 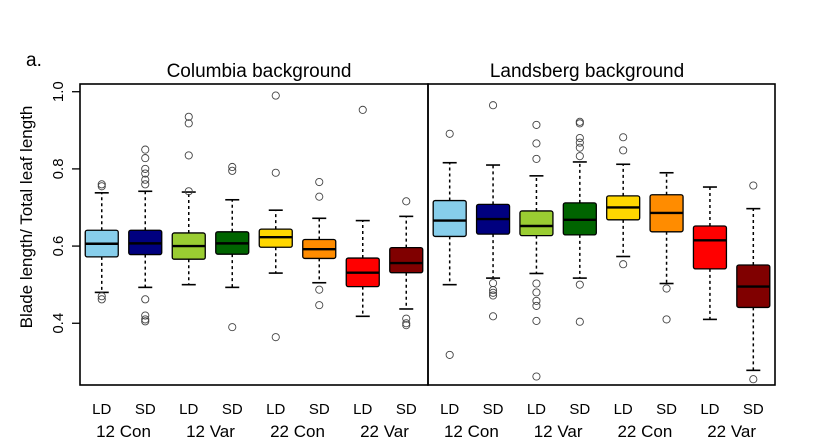 What do you see at coordinates (58, 91) in the screenshot?
I see `y-tick-label: 1.0` at bounding box center [58, 91].